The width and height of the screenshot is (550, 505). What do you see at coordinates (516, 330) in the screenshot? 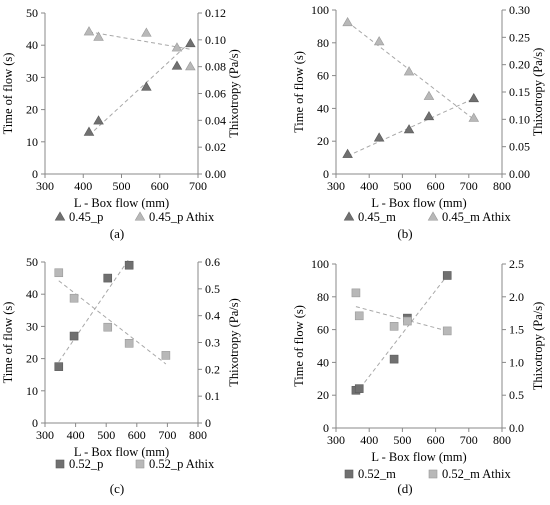
I see `y2-tick-label: 1.5` at bounding box center [516, 330].